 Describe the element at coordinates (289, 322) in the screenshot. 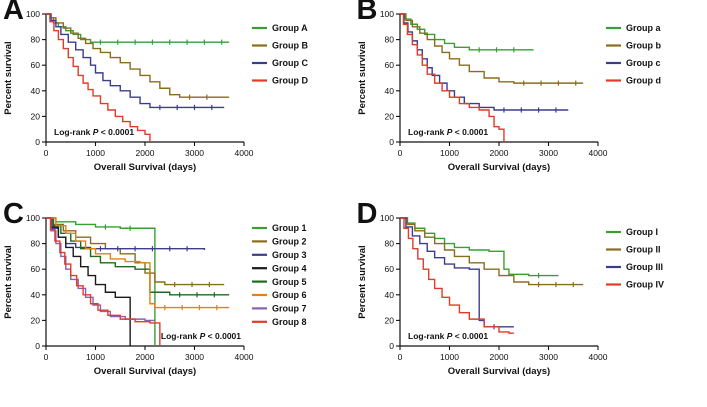

I see `legend-label: Group 8` at that location.